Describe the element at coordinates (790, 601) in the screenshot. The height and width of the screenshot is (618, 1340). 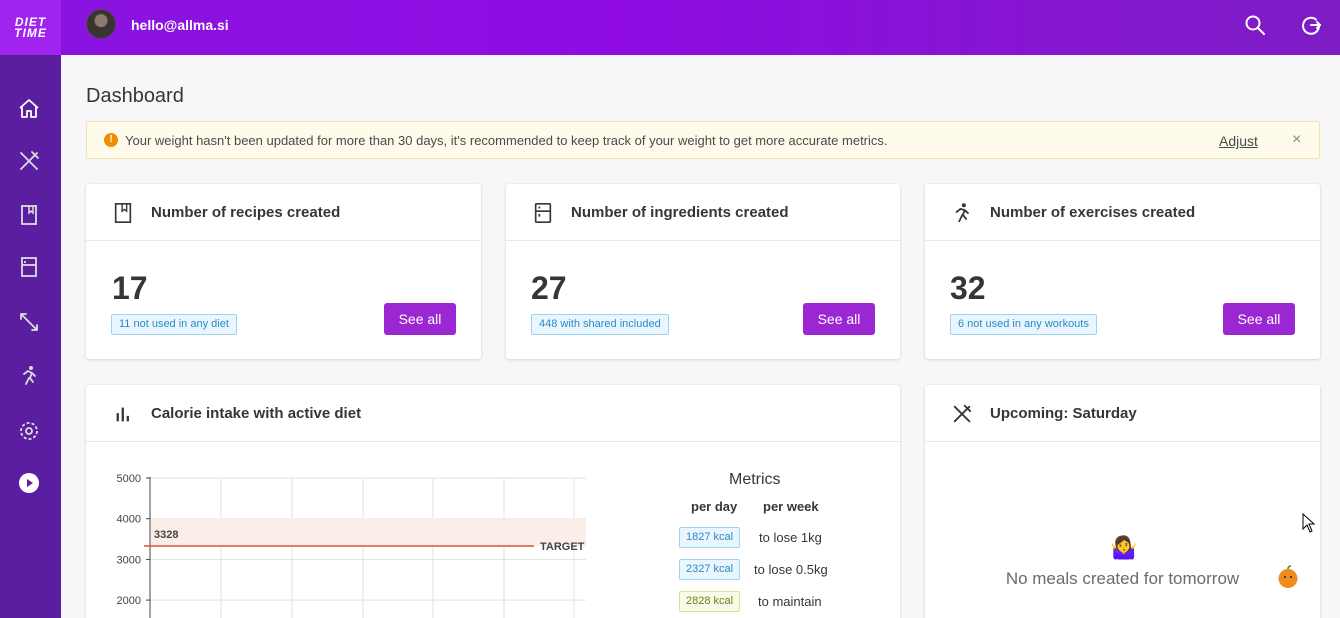
I see `goal-text: to maintain` at that location.